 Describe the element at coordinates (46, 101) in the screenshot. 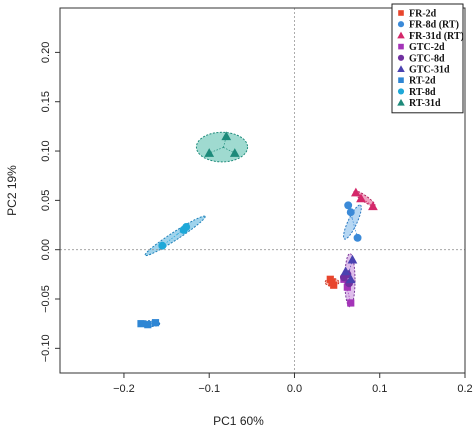

I see `y-tick-label: 0.15` at that location.